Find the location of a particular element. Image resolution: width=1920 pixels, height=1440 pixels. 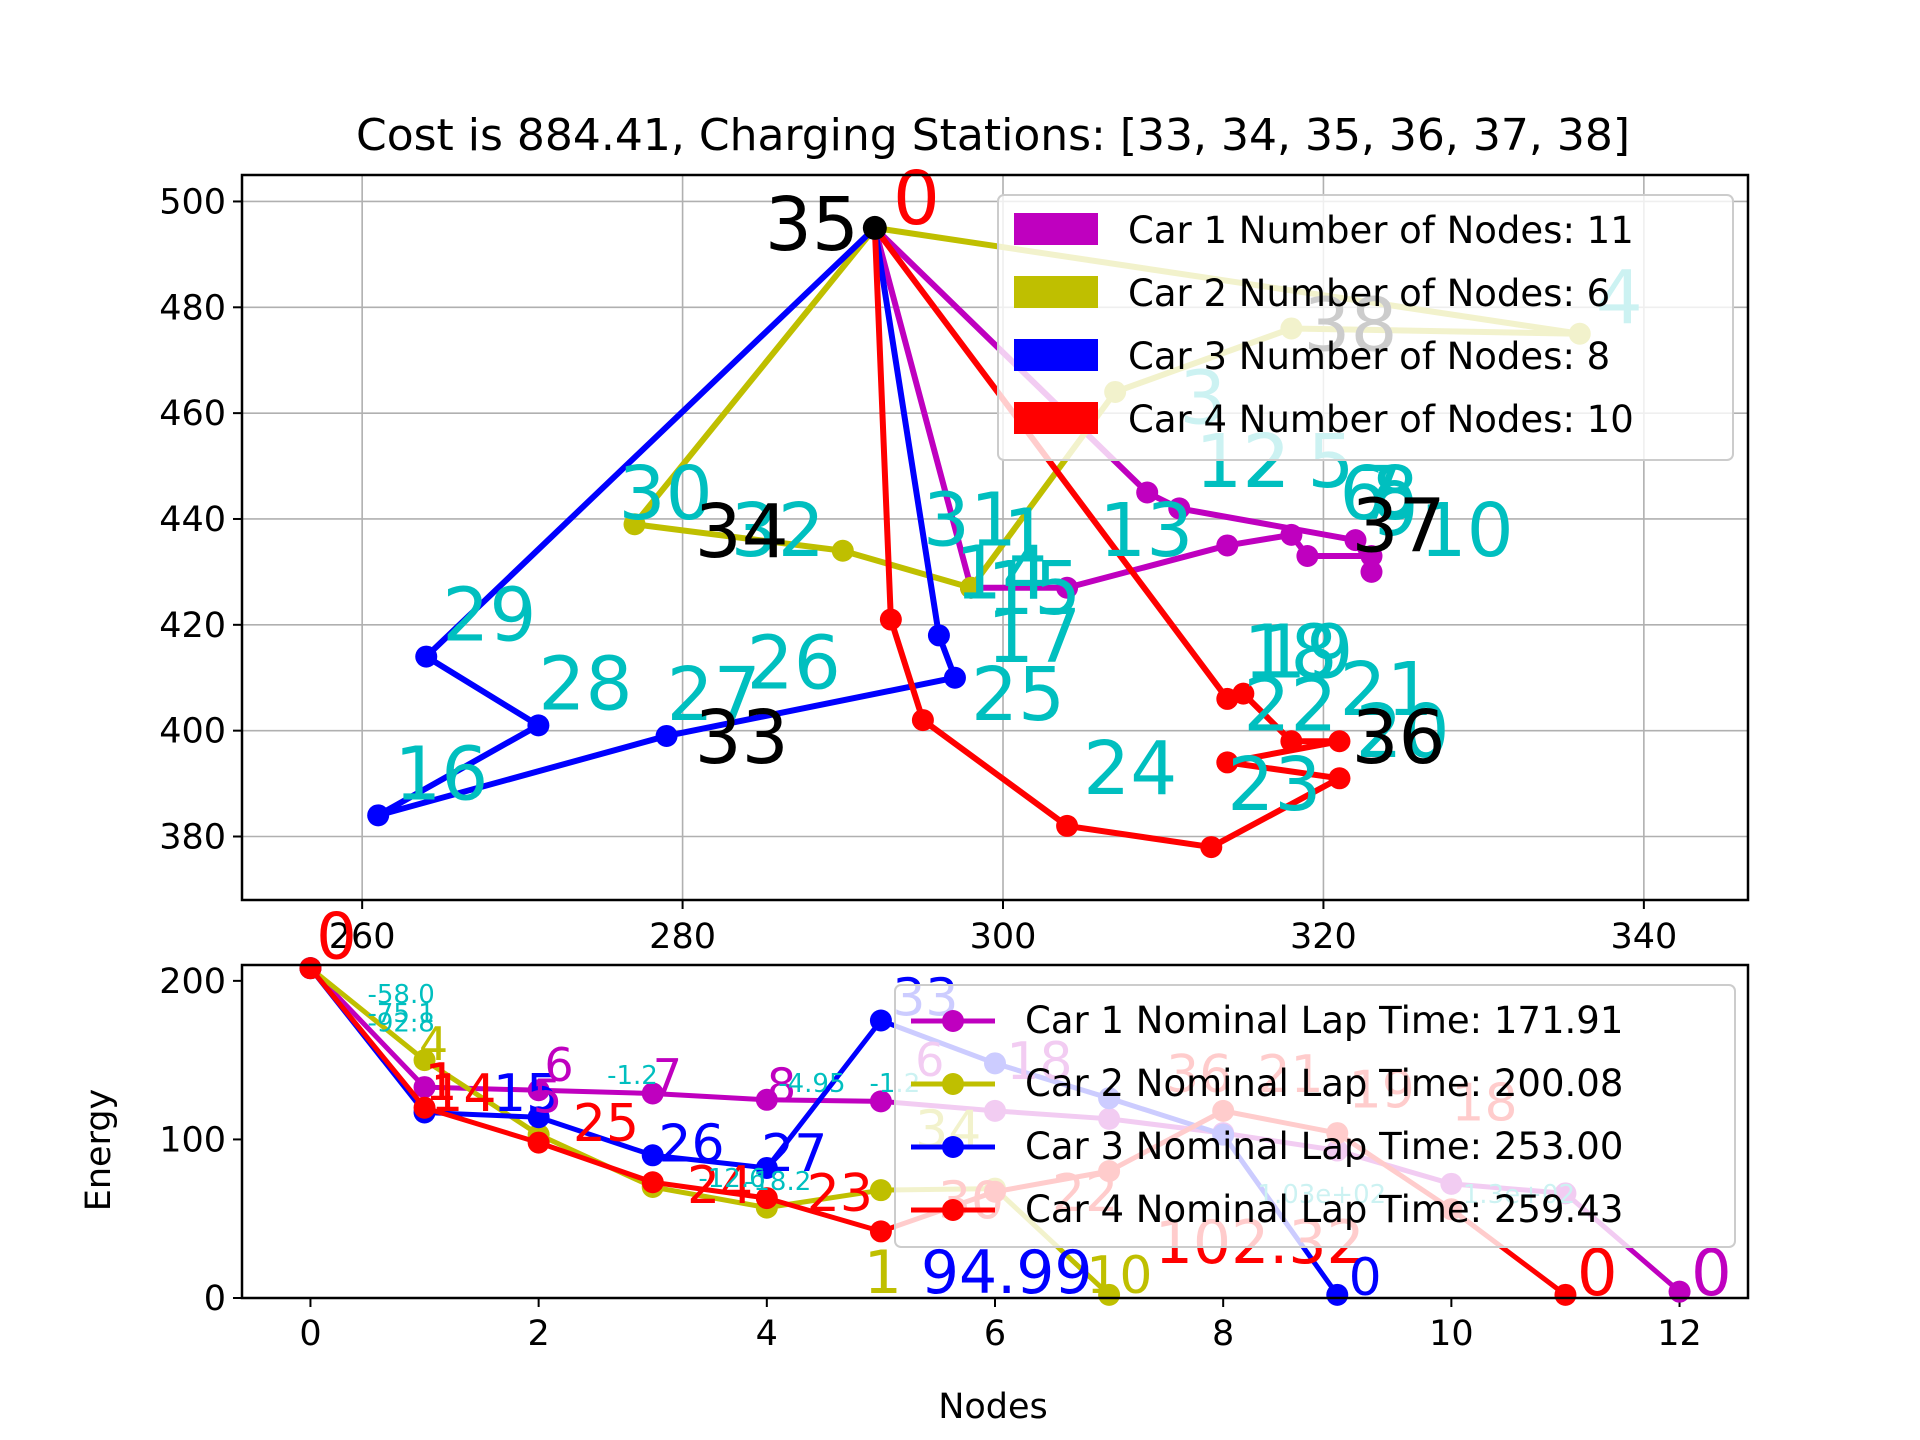

node-label: 13 is located at coordinates (1146, 531).